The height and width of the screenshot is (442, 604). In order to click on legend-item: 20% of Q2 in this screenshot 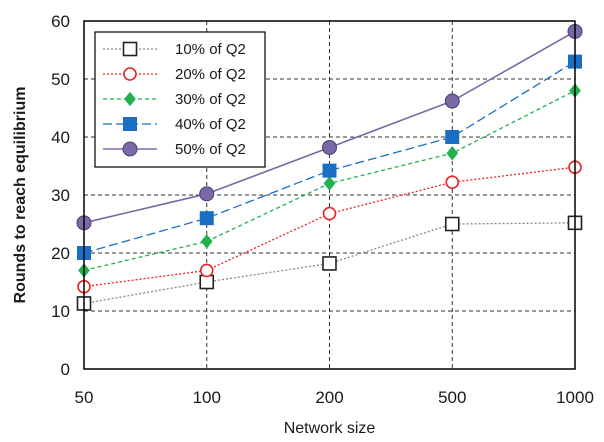, I will do `click(174, 74)`.